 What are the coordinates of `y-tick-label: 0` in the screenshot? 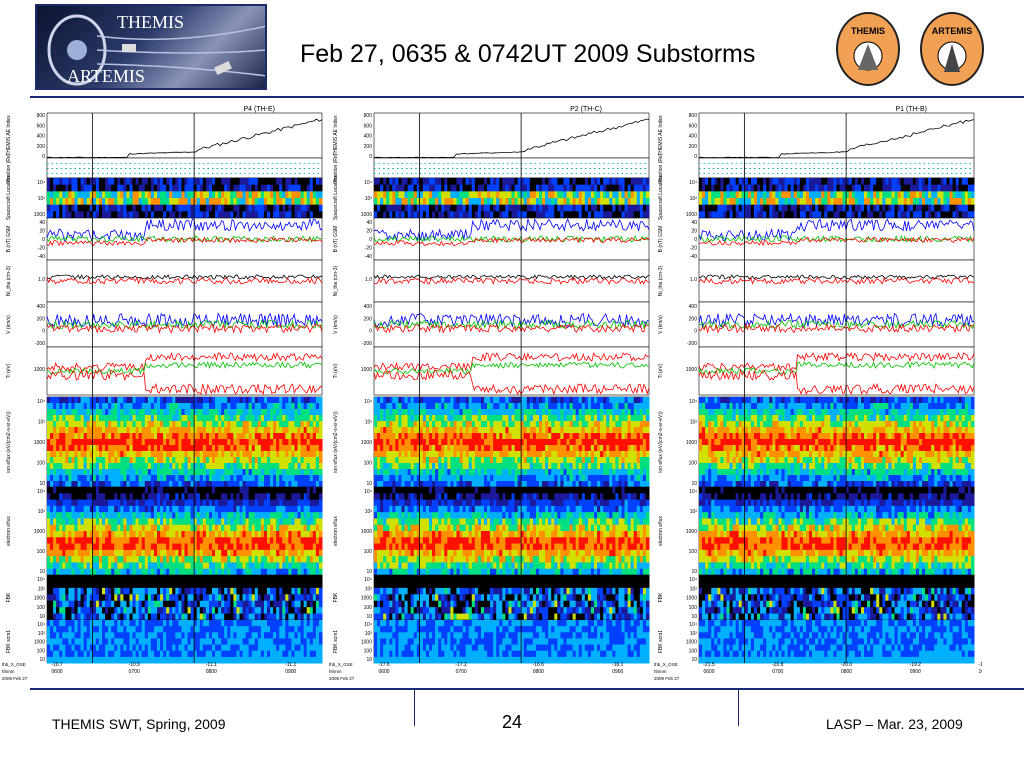 It's located at (43, 240).